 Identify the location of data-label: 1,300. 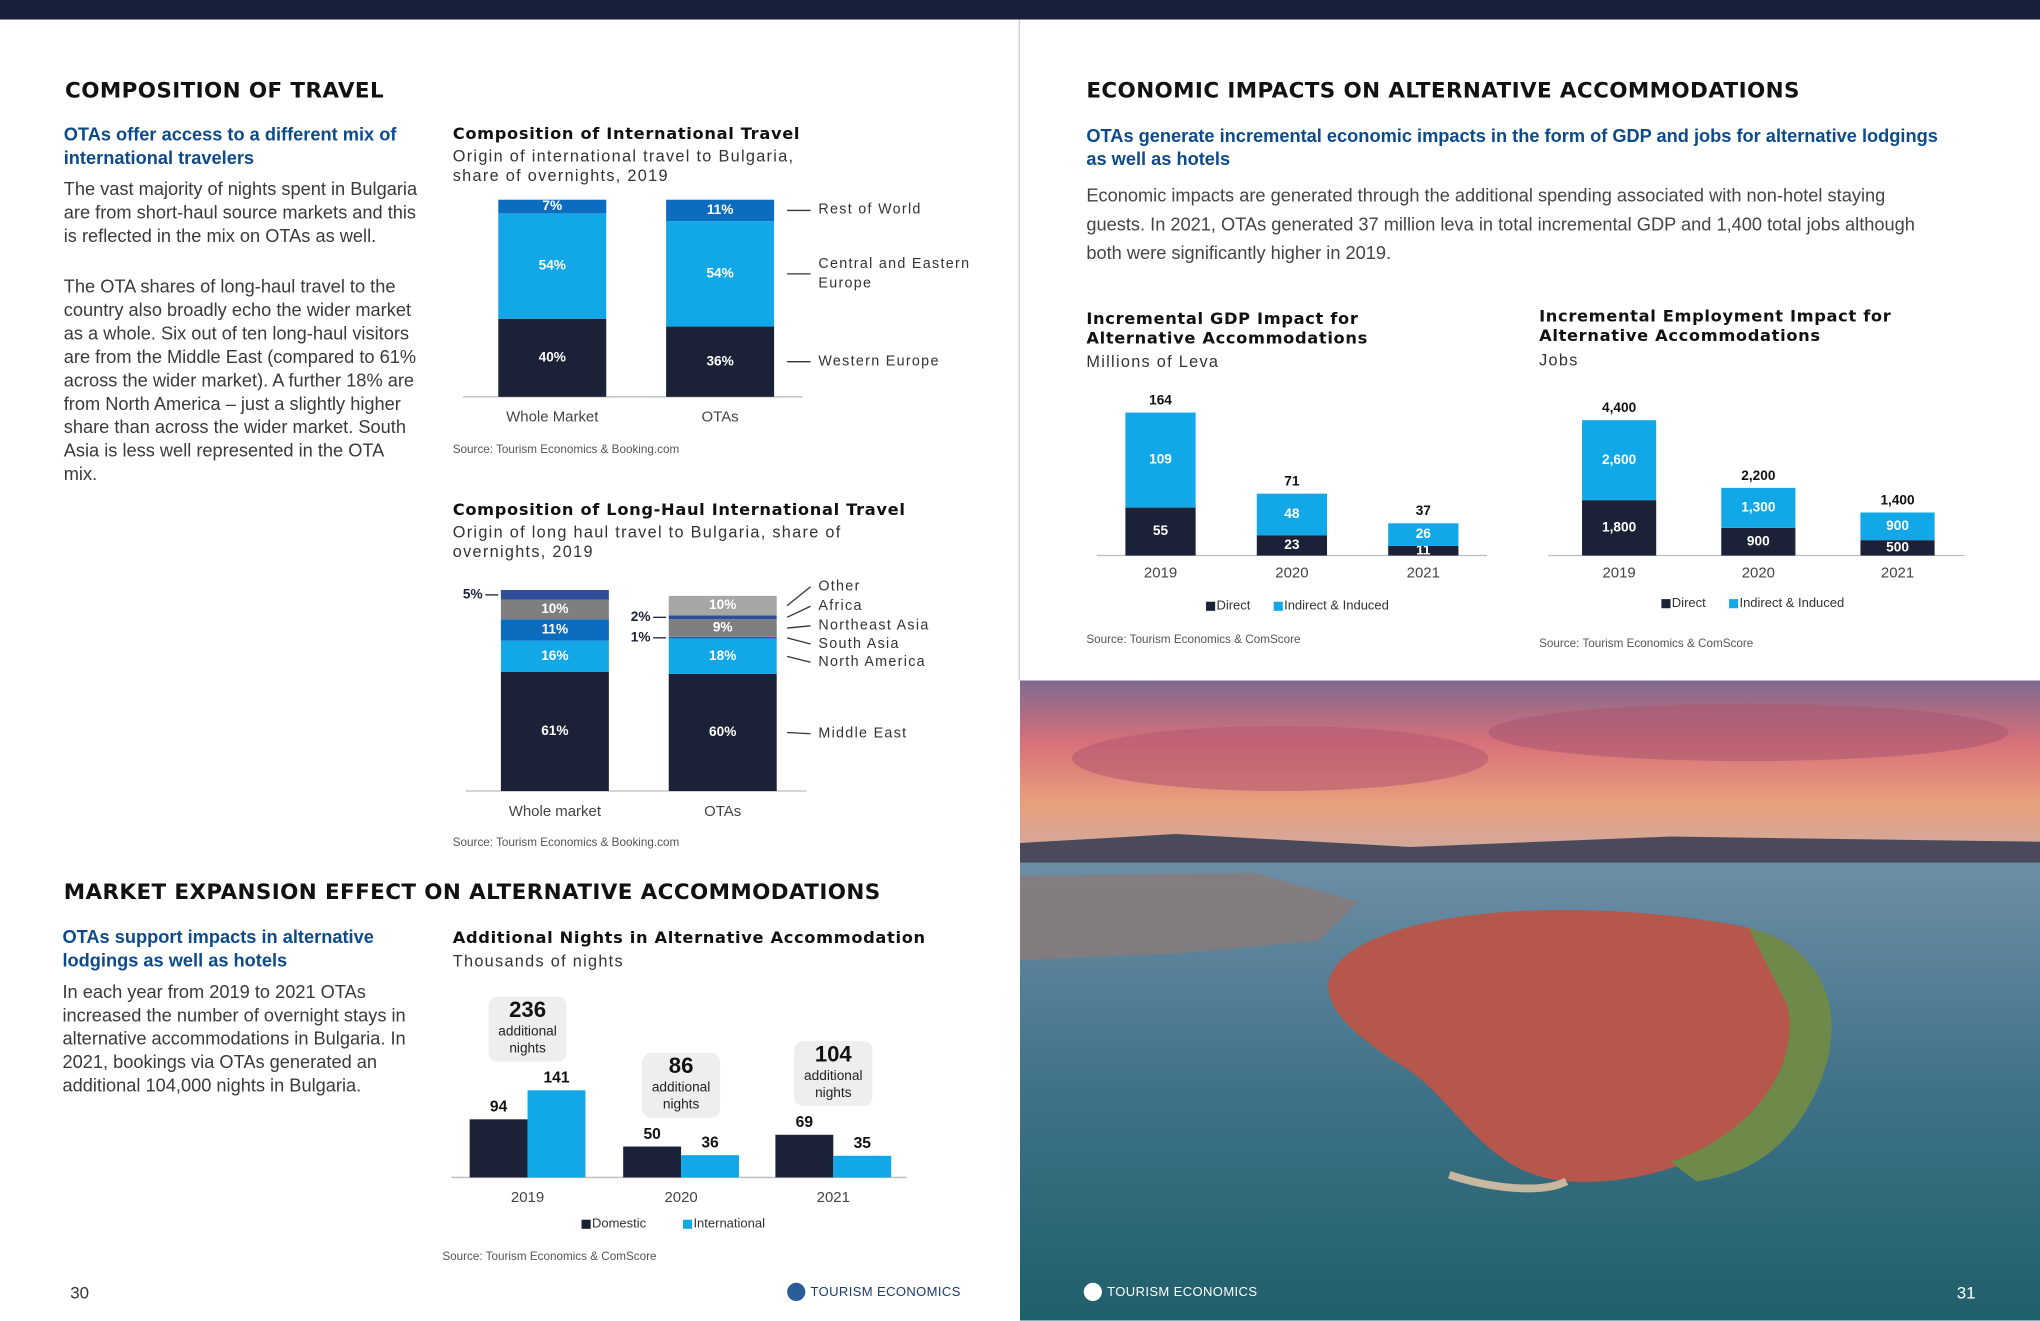
(1758, 506).